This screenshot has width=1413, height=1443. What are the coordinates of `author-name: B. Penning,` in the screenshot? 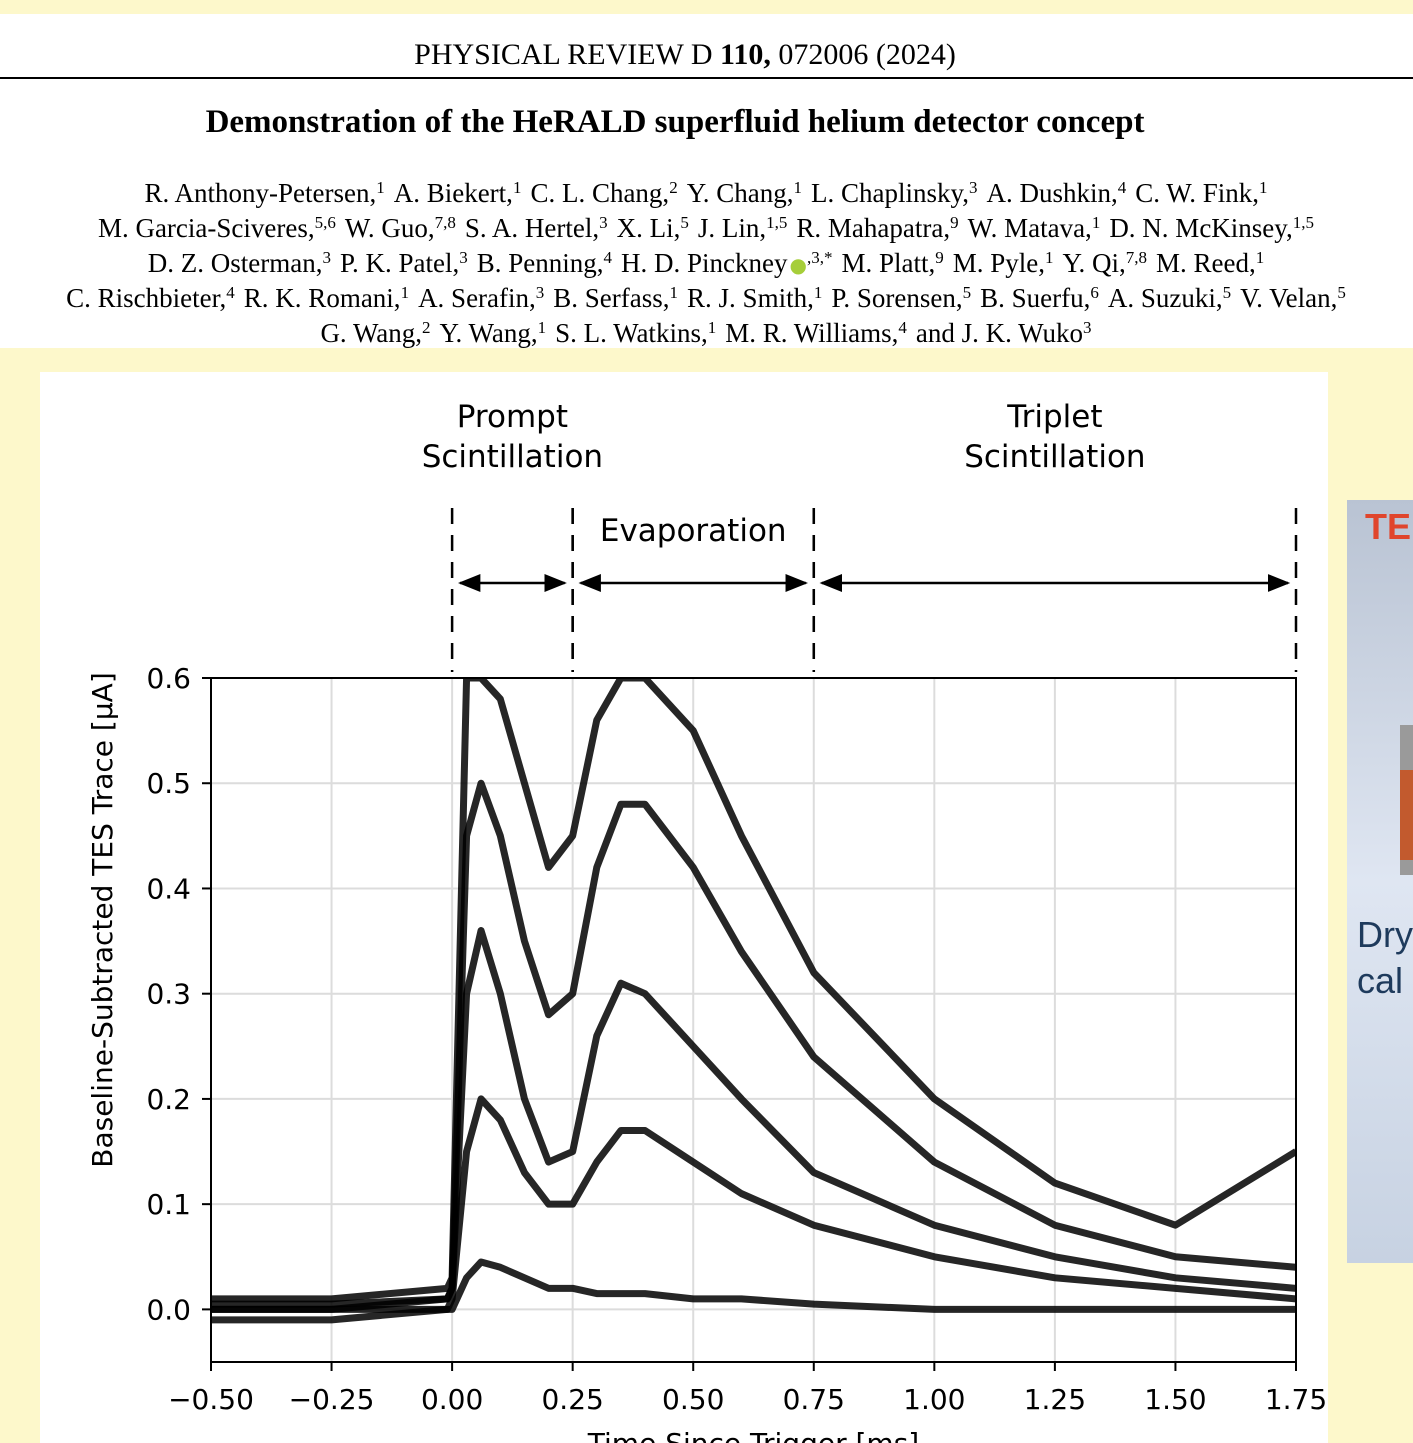 It's located at (540, 263).